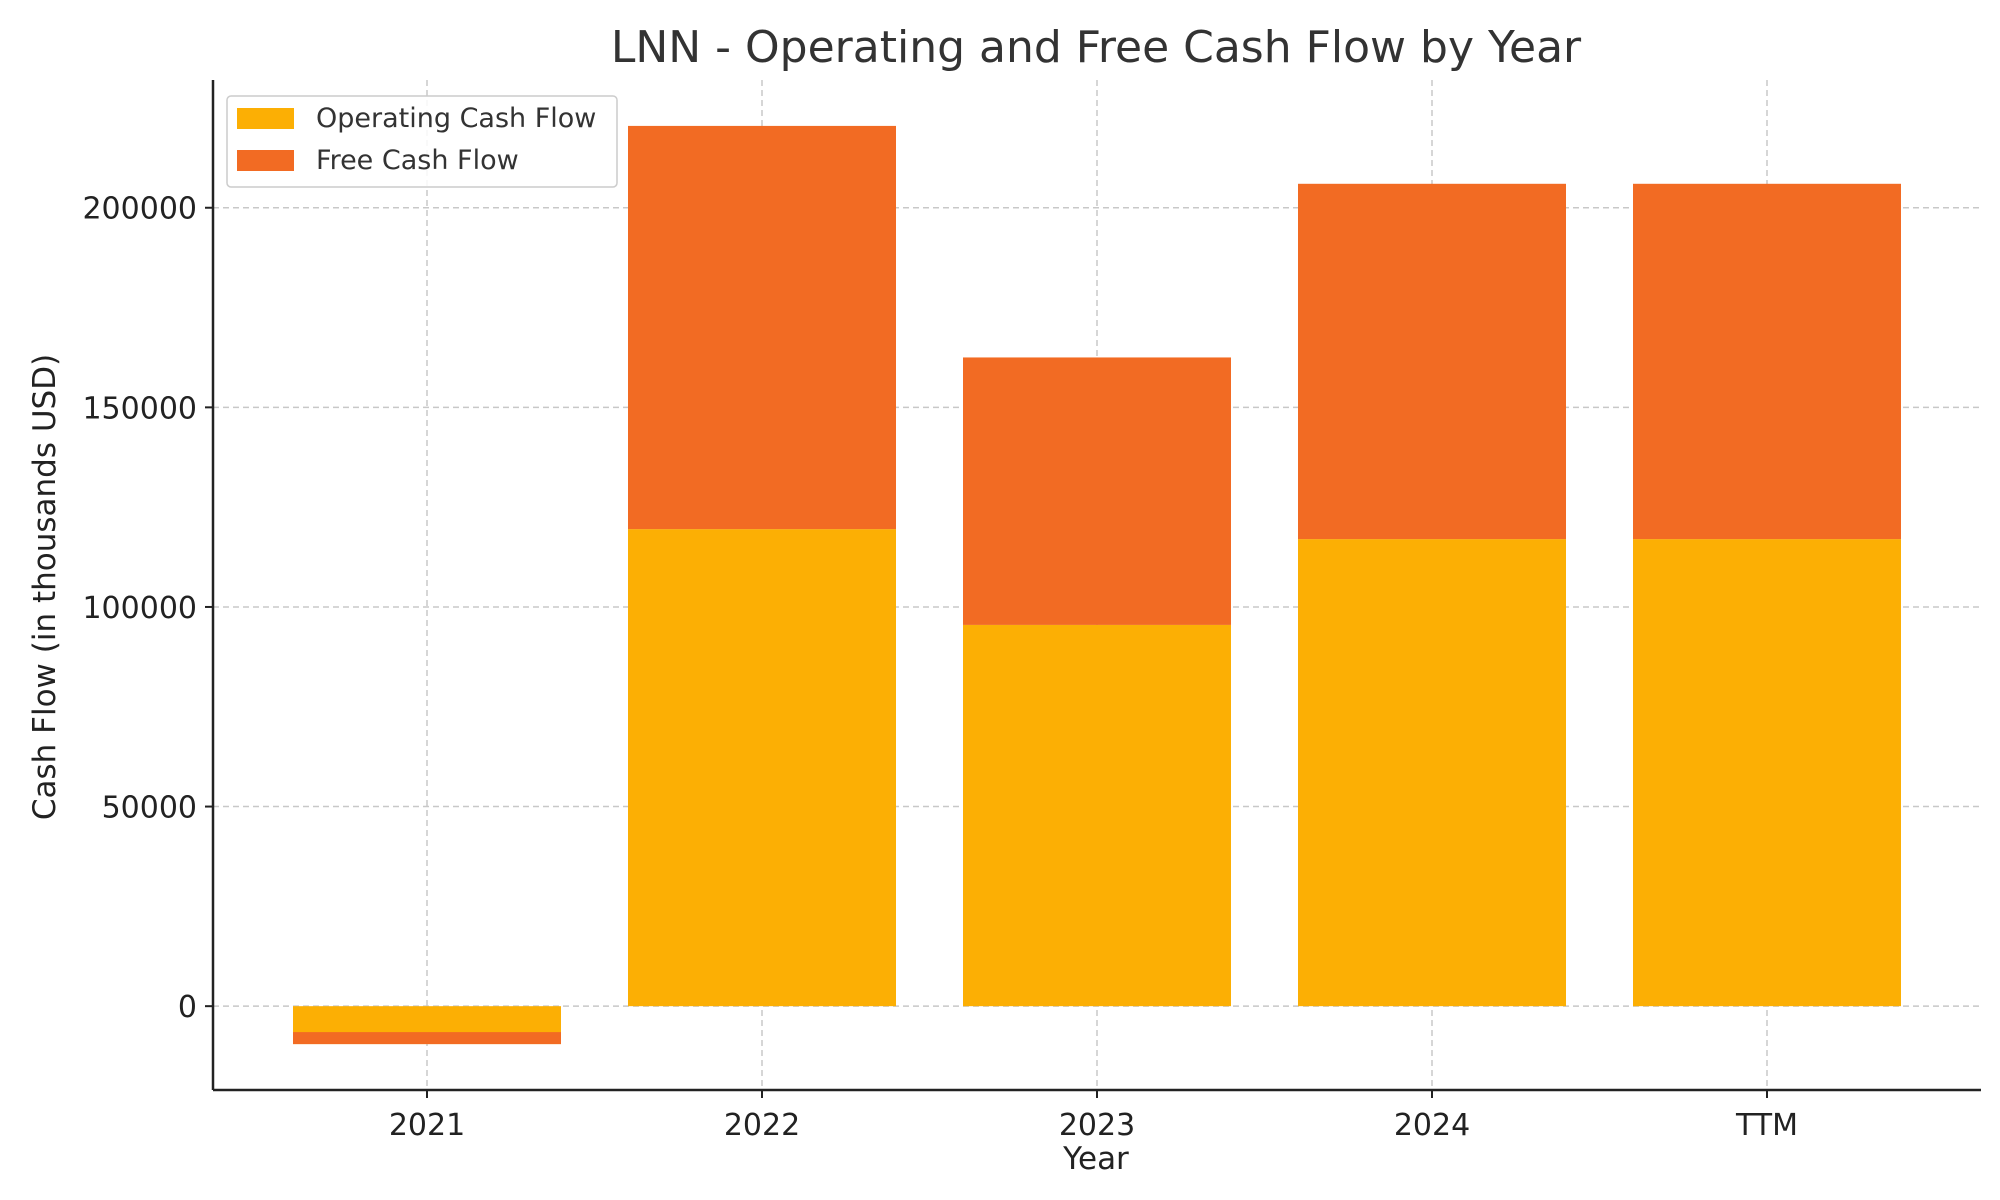 The width and height of the screenshot is (2000, 1200). I want to click on y-tick-label: 0, so click(187, 1007).